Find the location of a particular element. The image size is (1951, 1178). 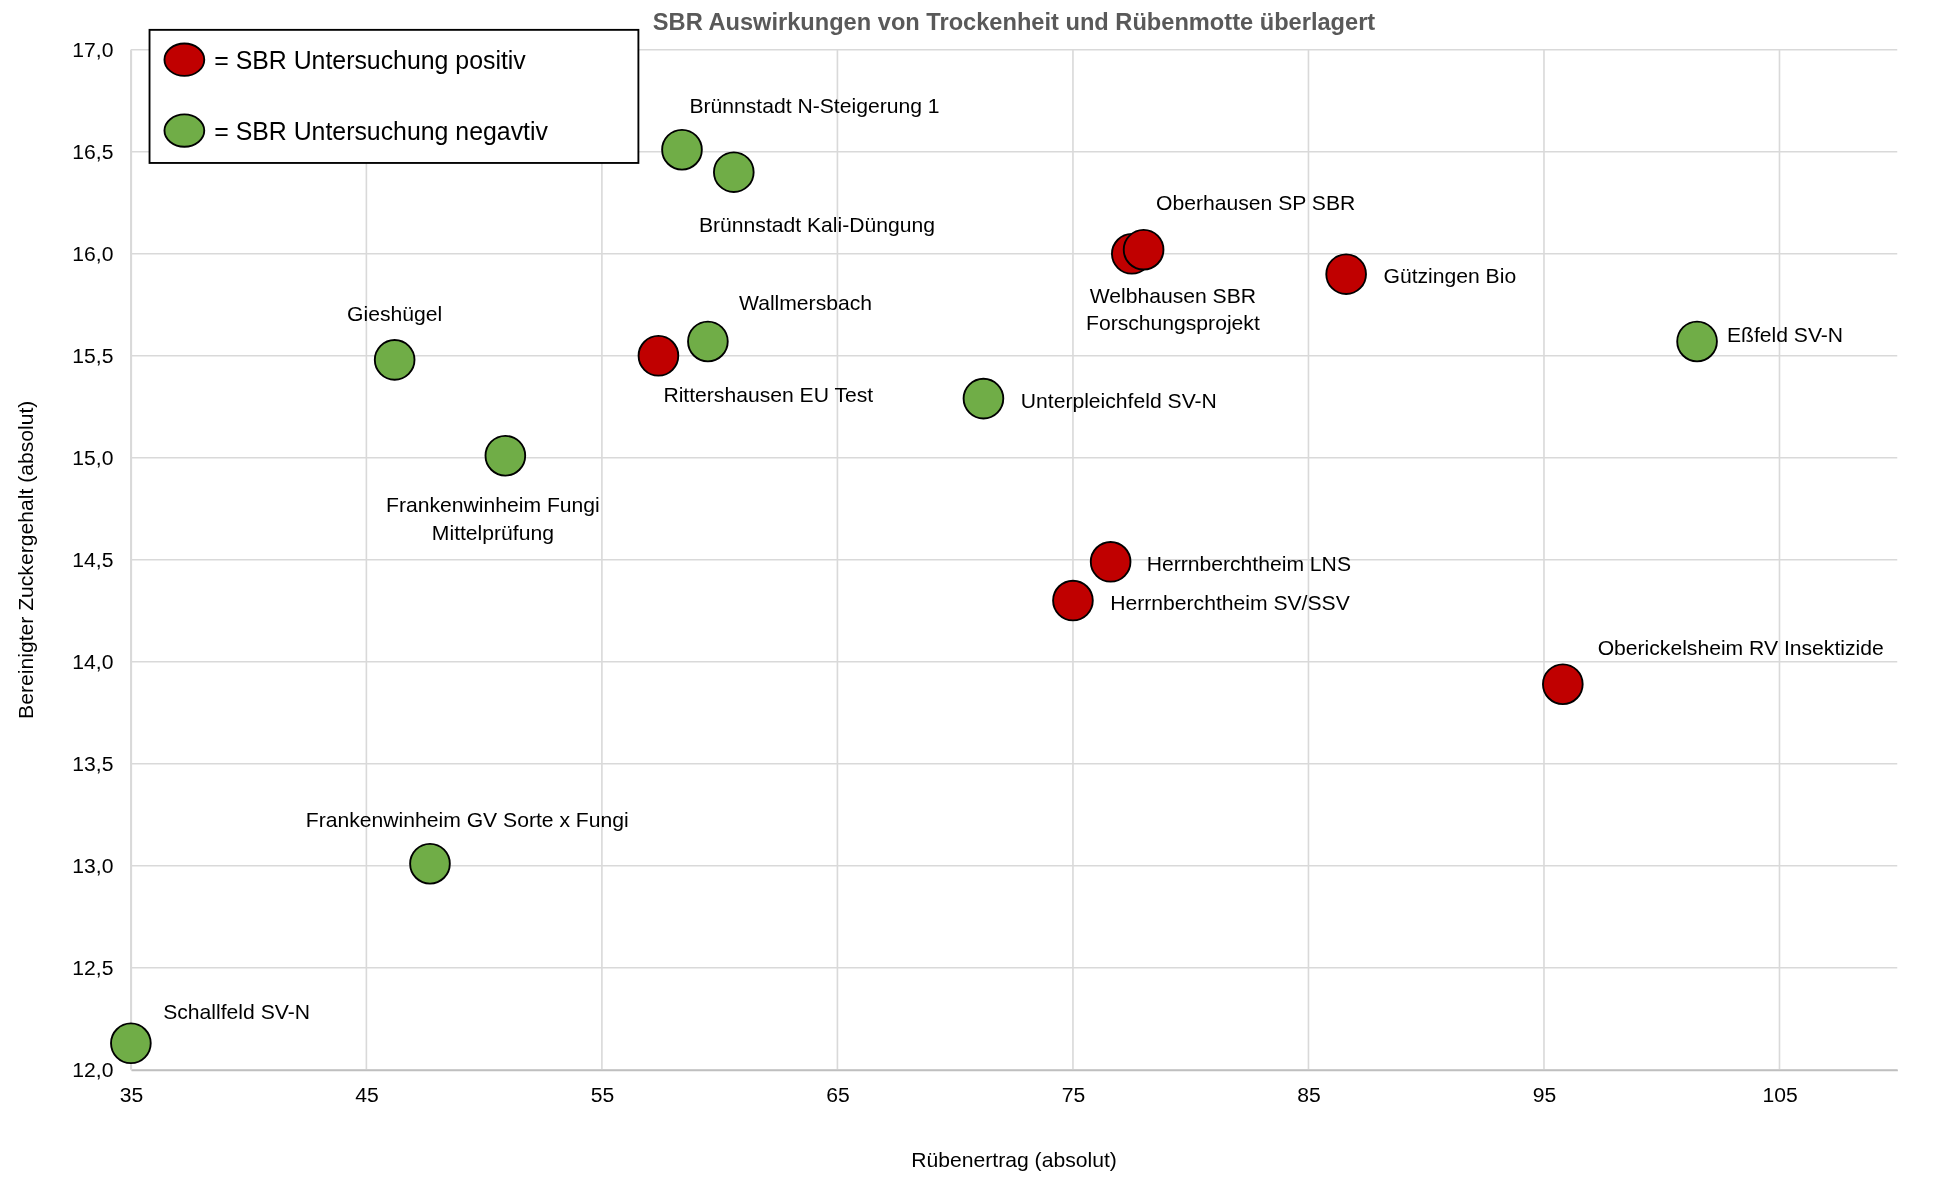

x-tick-label: 45 is located at coordinates (367, 1095).